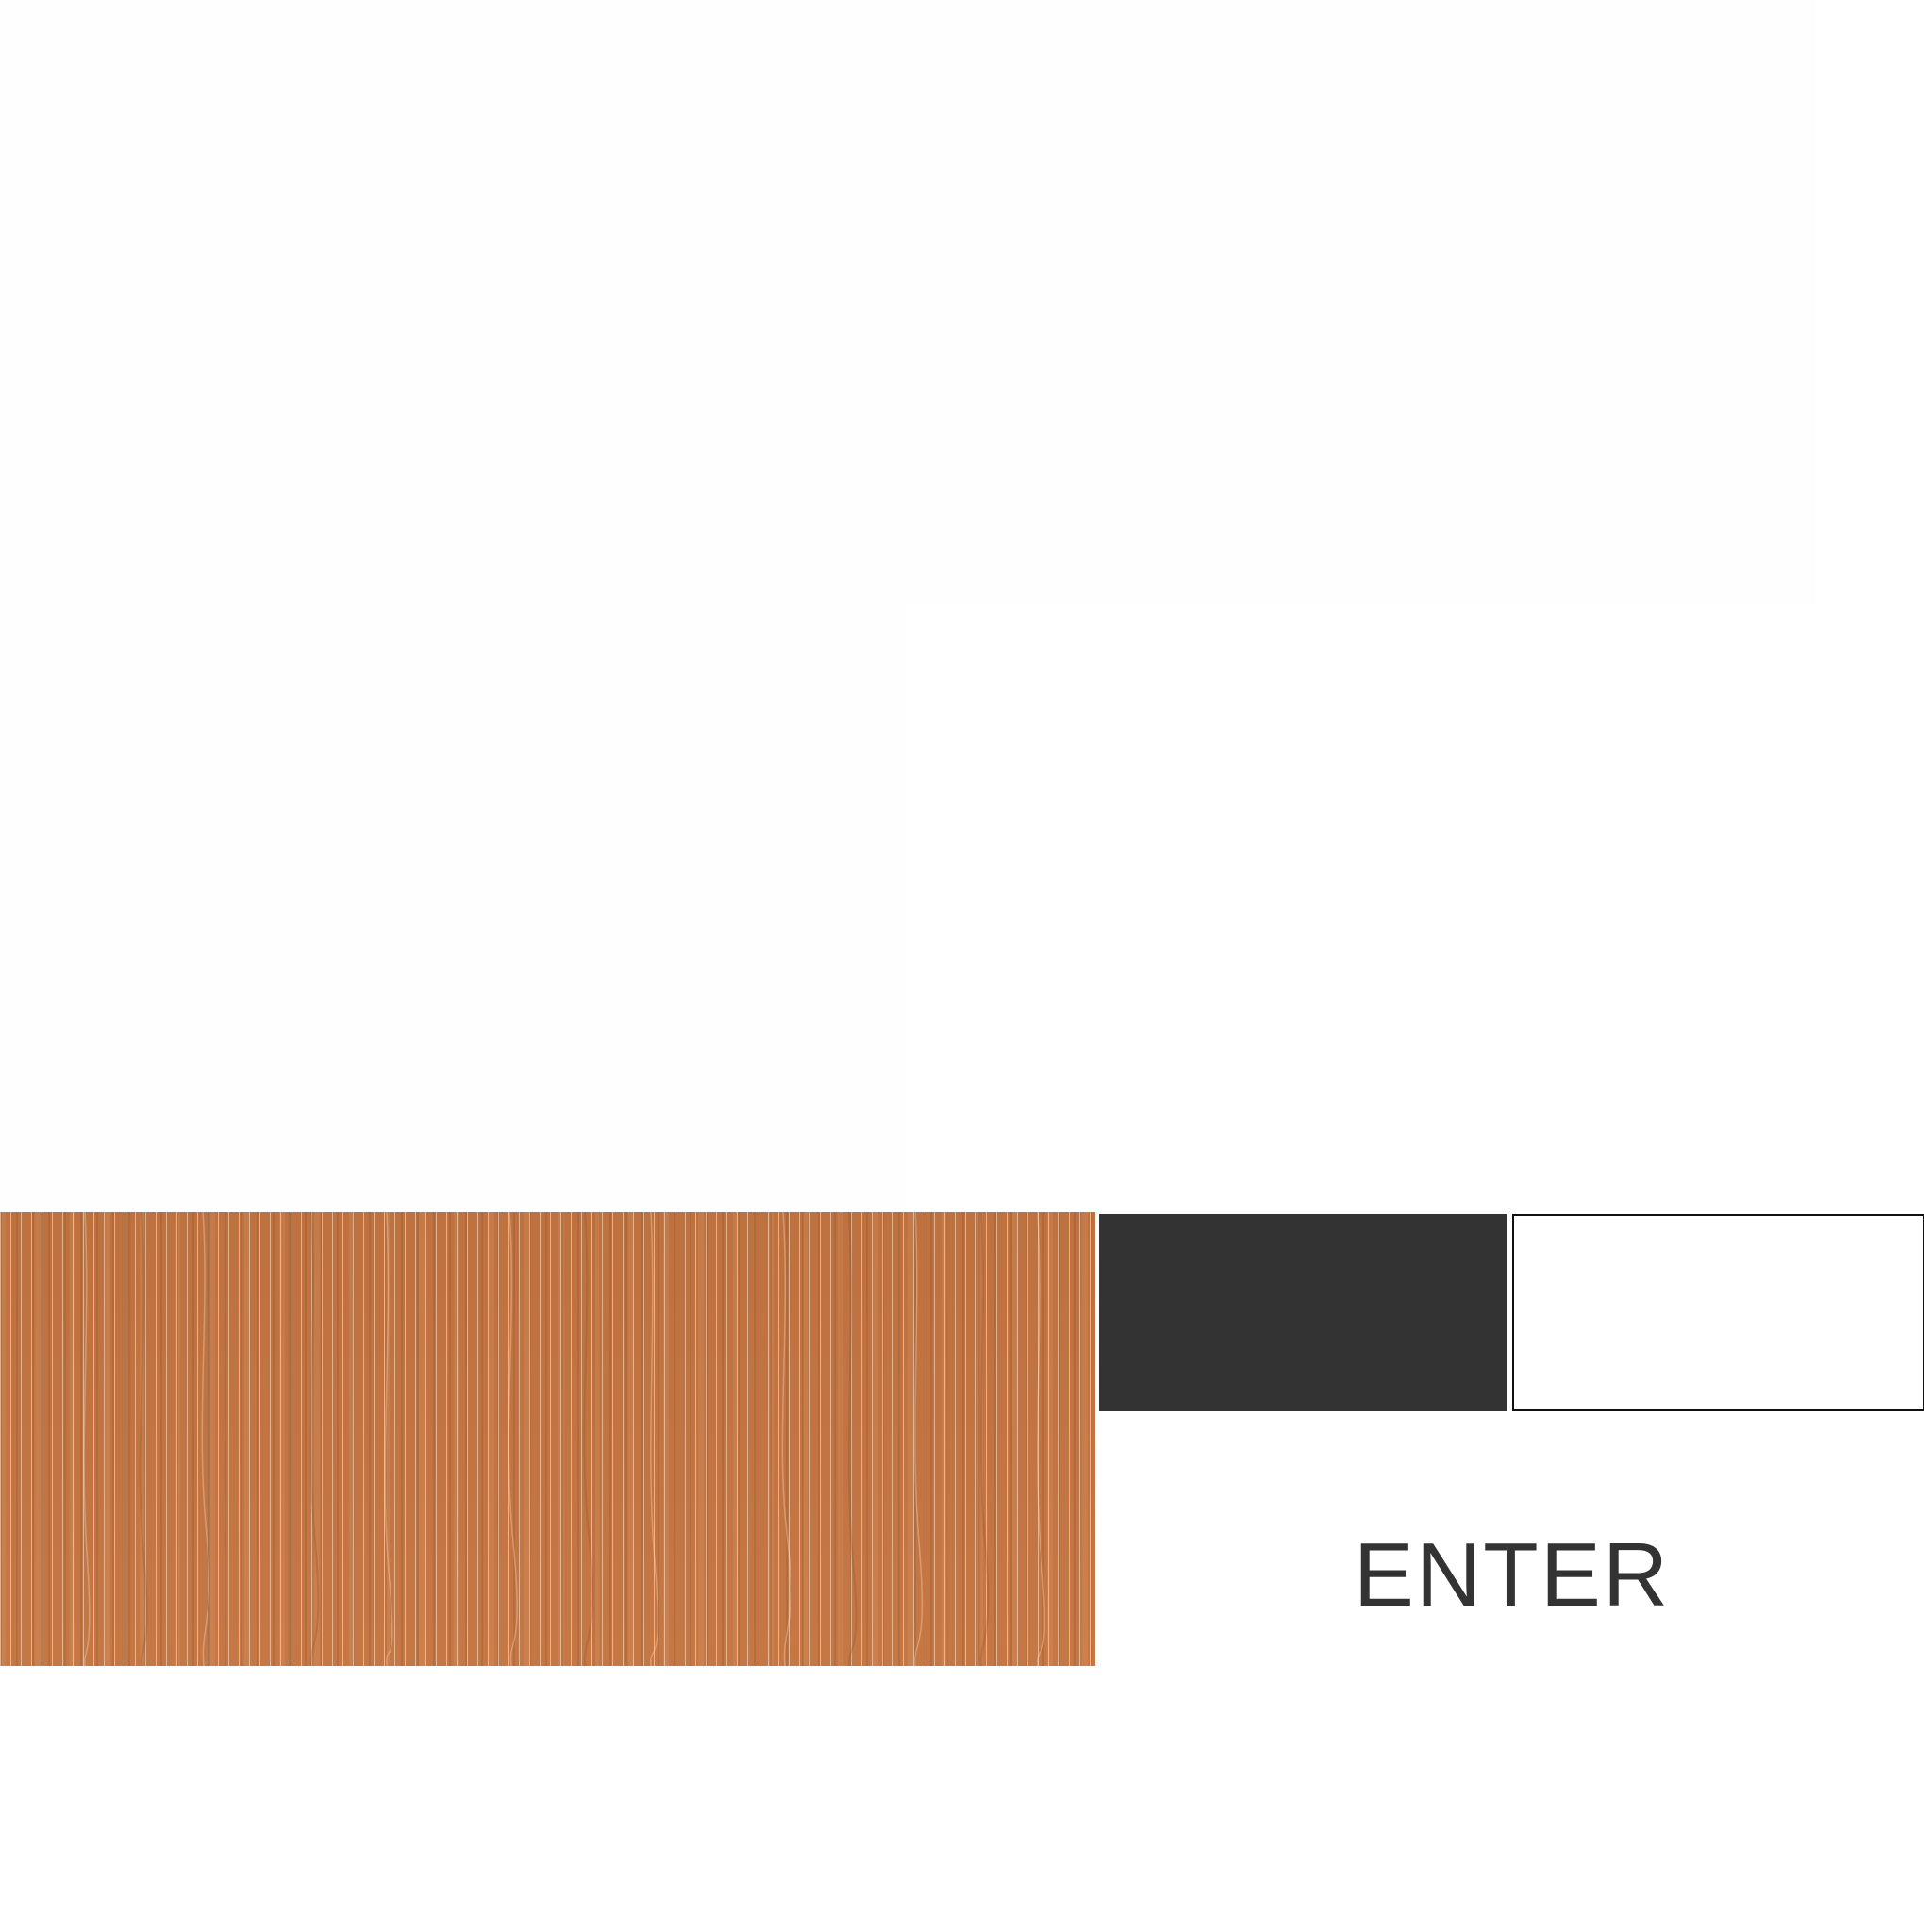 This screenshot has width=1932, height=1932. What do you see at coordinates (1511, 1576) in the screenshot?
I see `enter-button: ENTER` at bounding box center [1511, 1576].